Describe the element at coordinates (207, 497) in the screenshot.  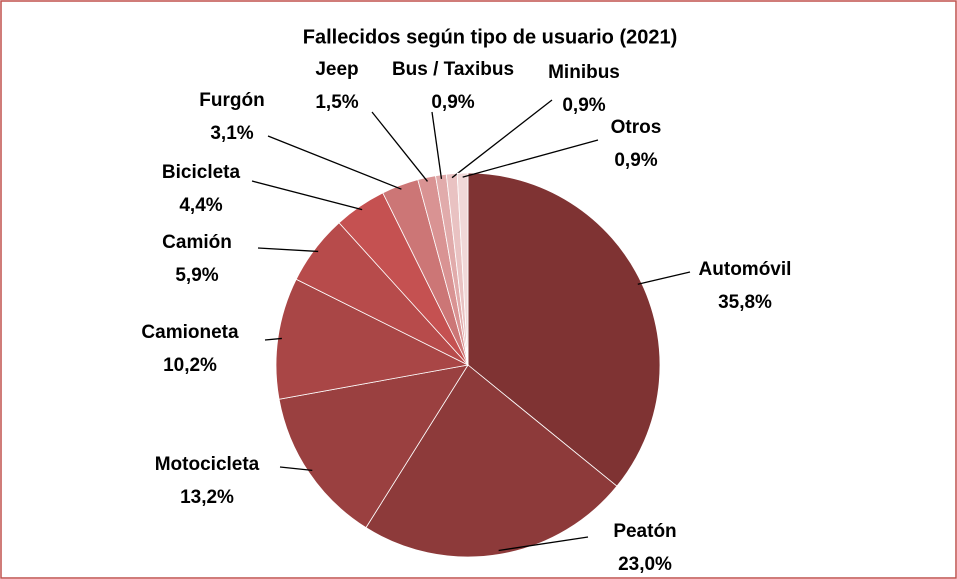
I see `slice-value-label: 13,2%` at that location.